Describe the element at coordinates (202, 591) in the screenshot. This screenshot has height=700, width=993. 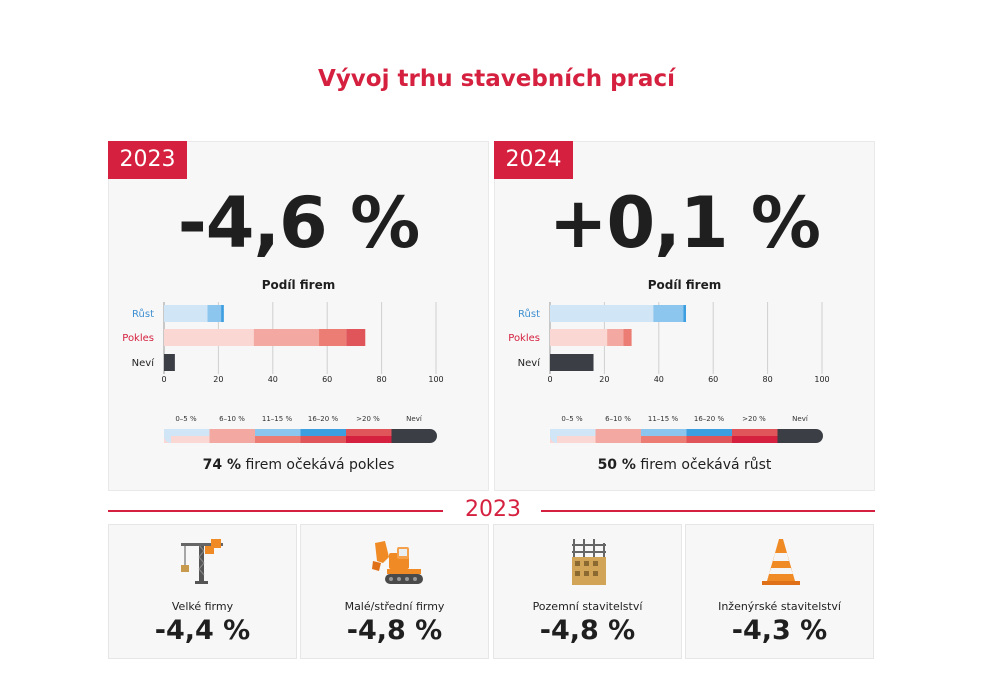
I see `card-large-firms: Velké firmy -4,4 %` at that location.